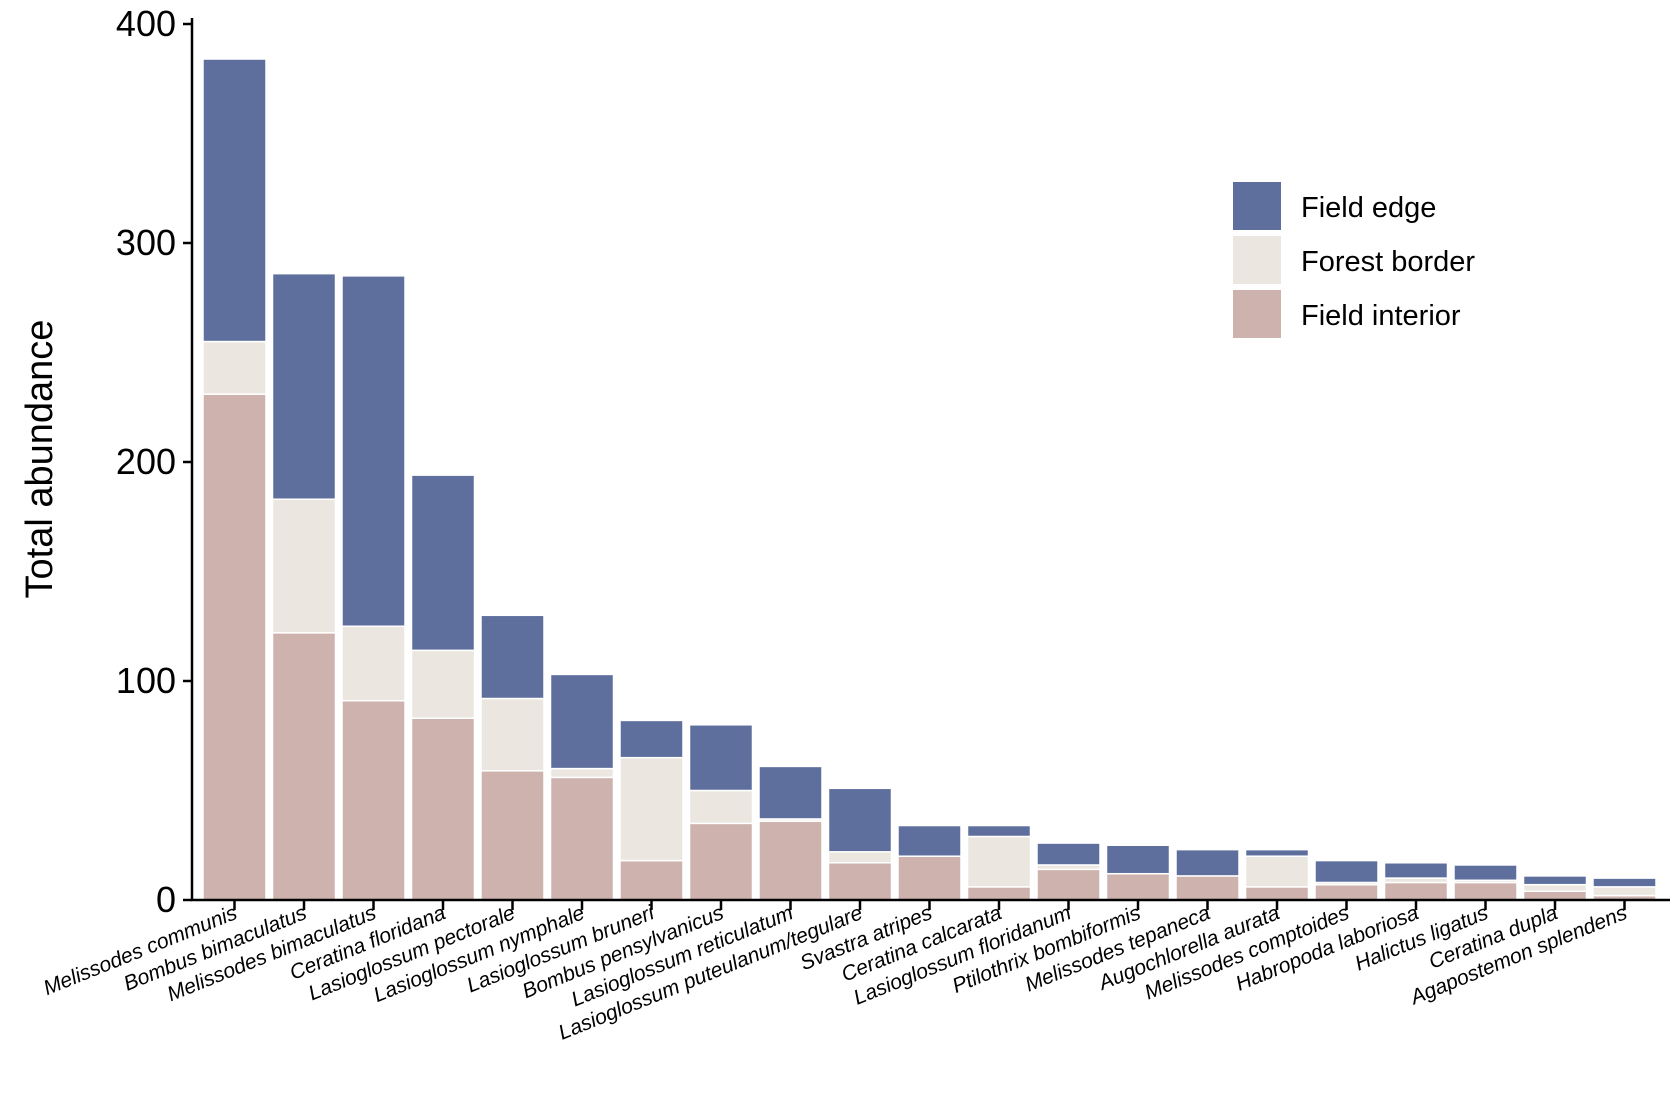 Image resolution: width=1675 pixels, height=1116 pixels. I want to click on bar-field-interior-ceratina-calcarata, so click(999, 893).